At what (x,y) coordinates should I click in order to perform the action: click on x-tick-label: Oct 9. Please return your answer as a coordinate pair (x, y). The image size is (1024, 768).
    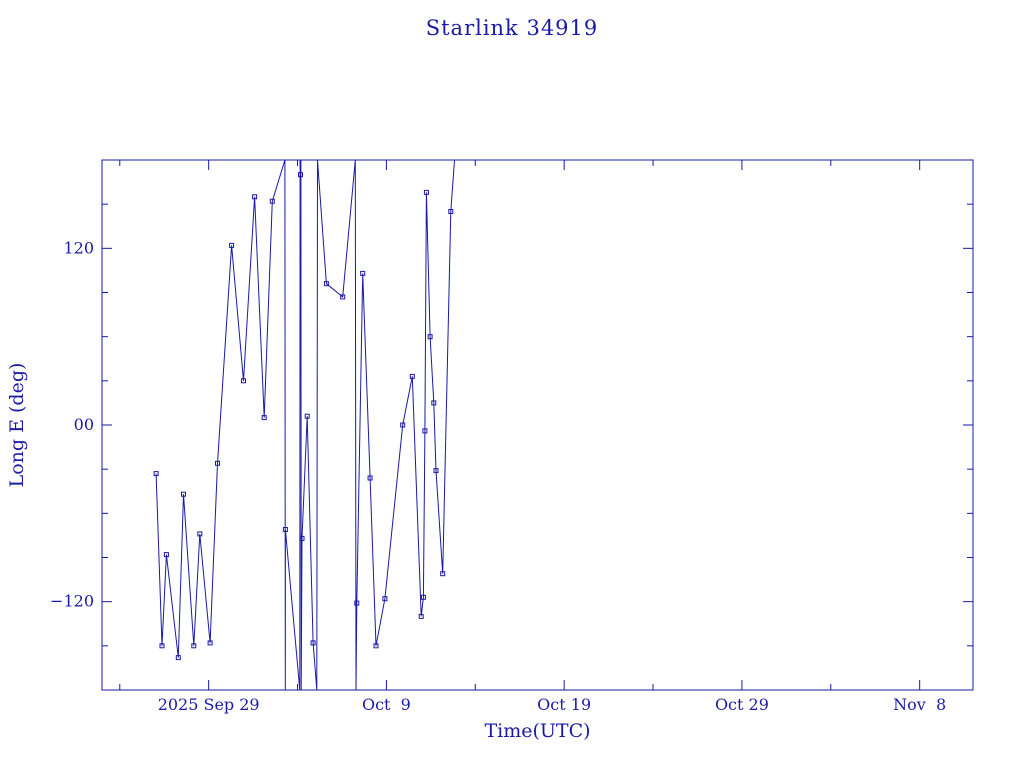
    Looking at the image, I should click on (386, 704).